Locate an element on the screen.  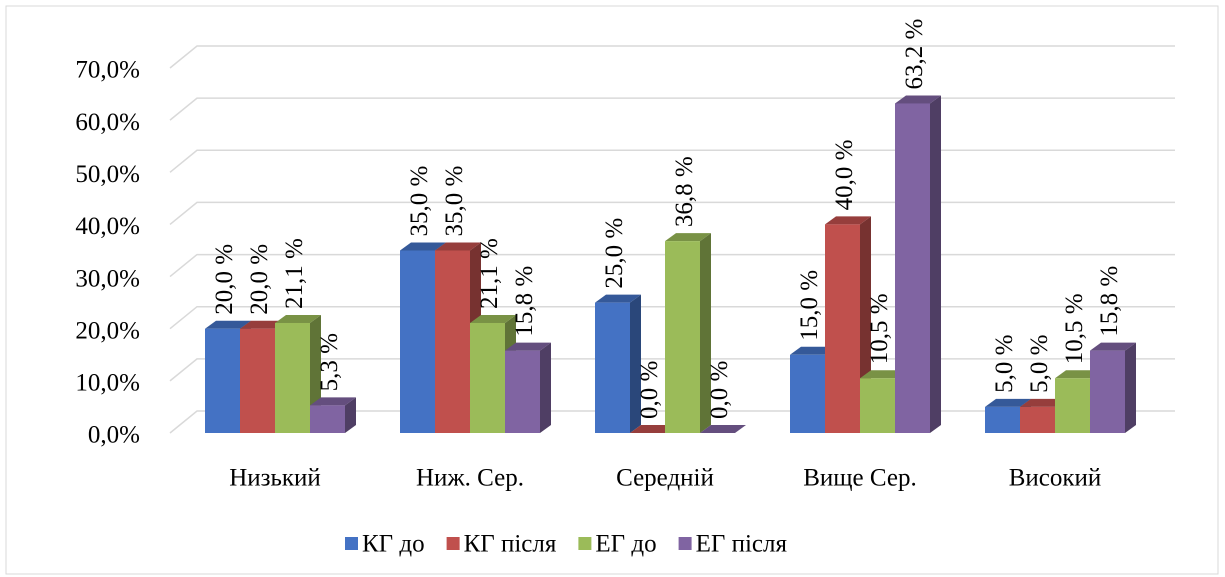
data-label: 5,3 % is located at coordinates (329, 362).